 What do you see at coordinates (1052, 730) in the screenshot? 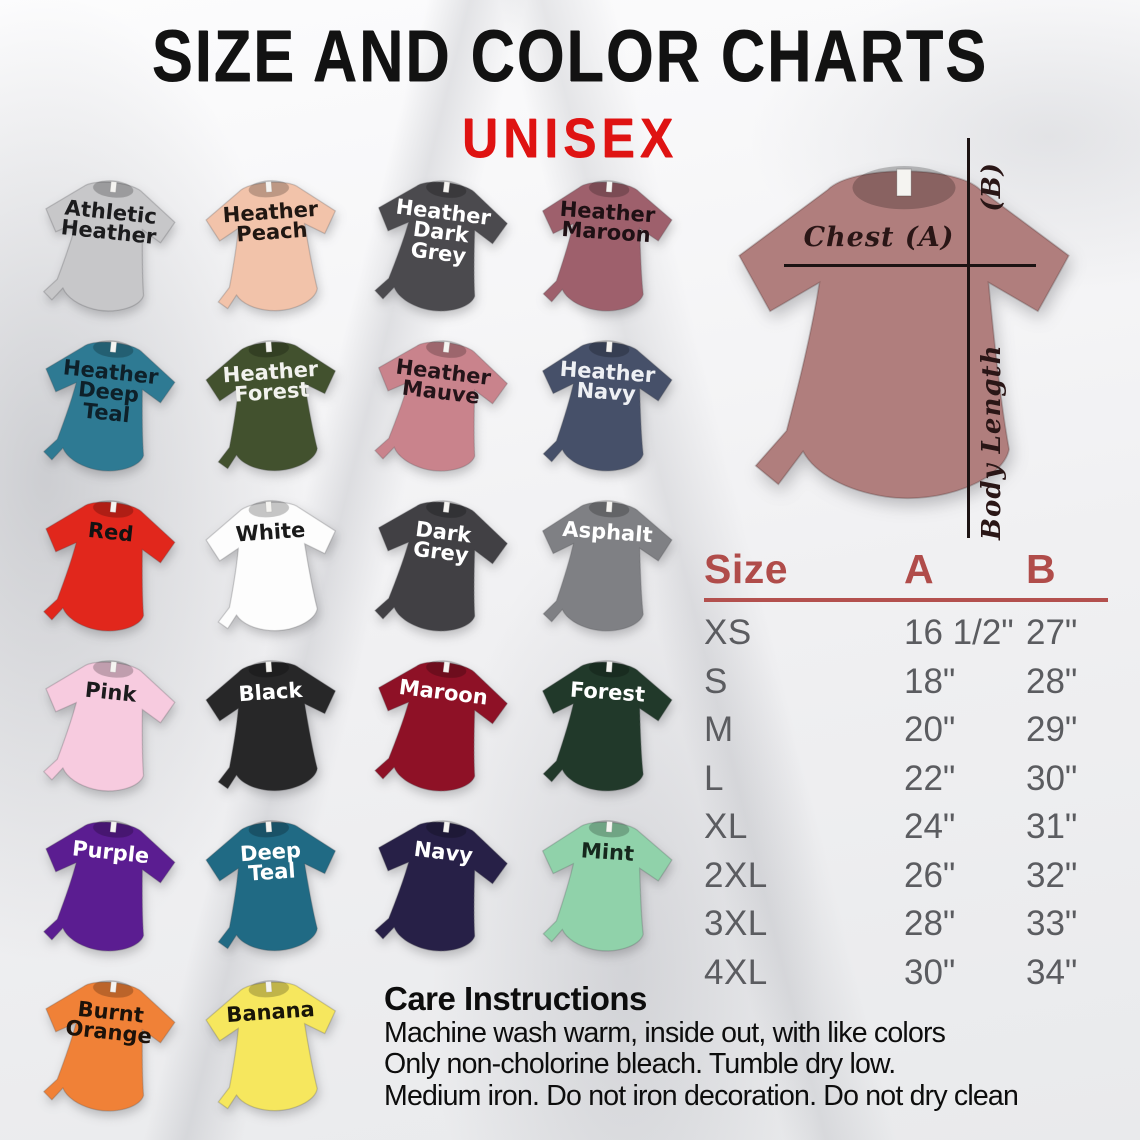
I see `length-cell: 29"` at bounding box center [1052, 730].